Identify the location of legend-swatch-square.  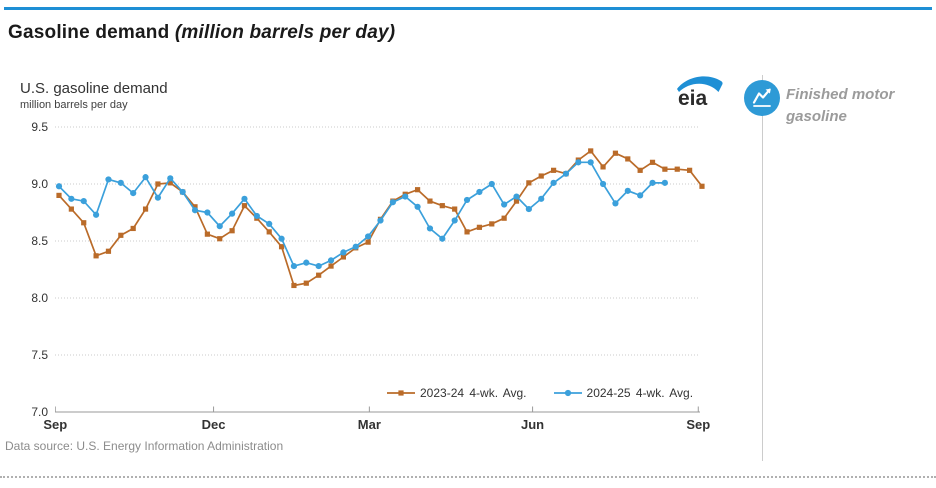
(401, 393).